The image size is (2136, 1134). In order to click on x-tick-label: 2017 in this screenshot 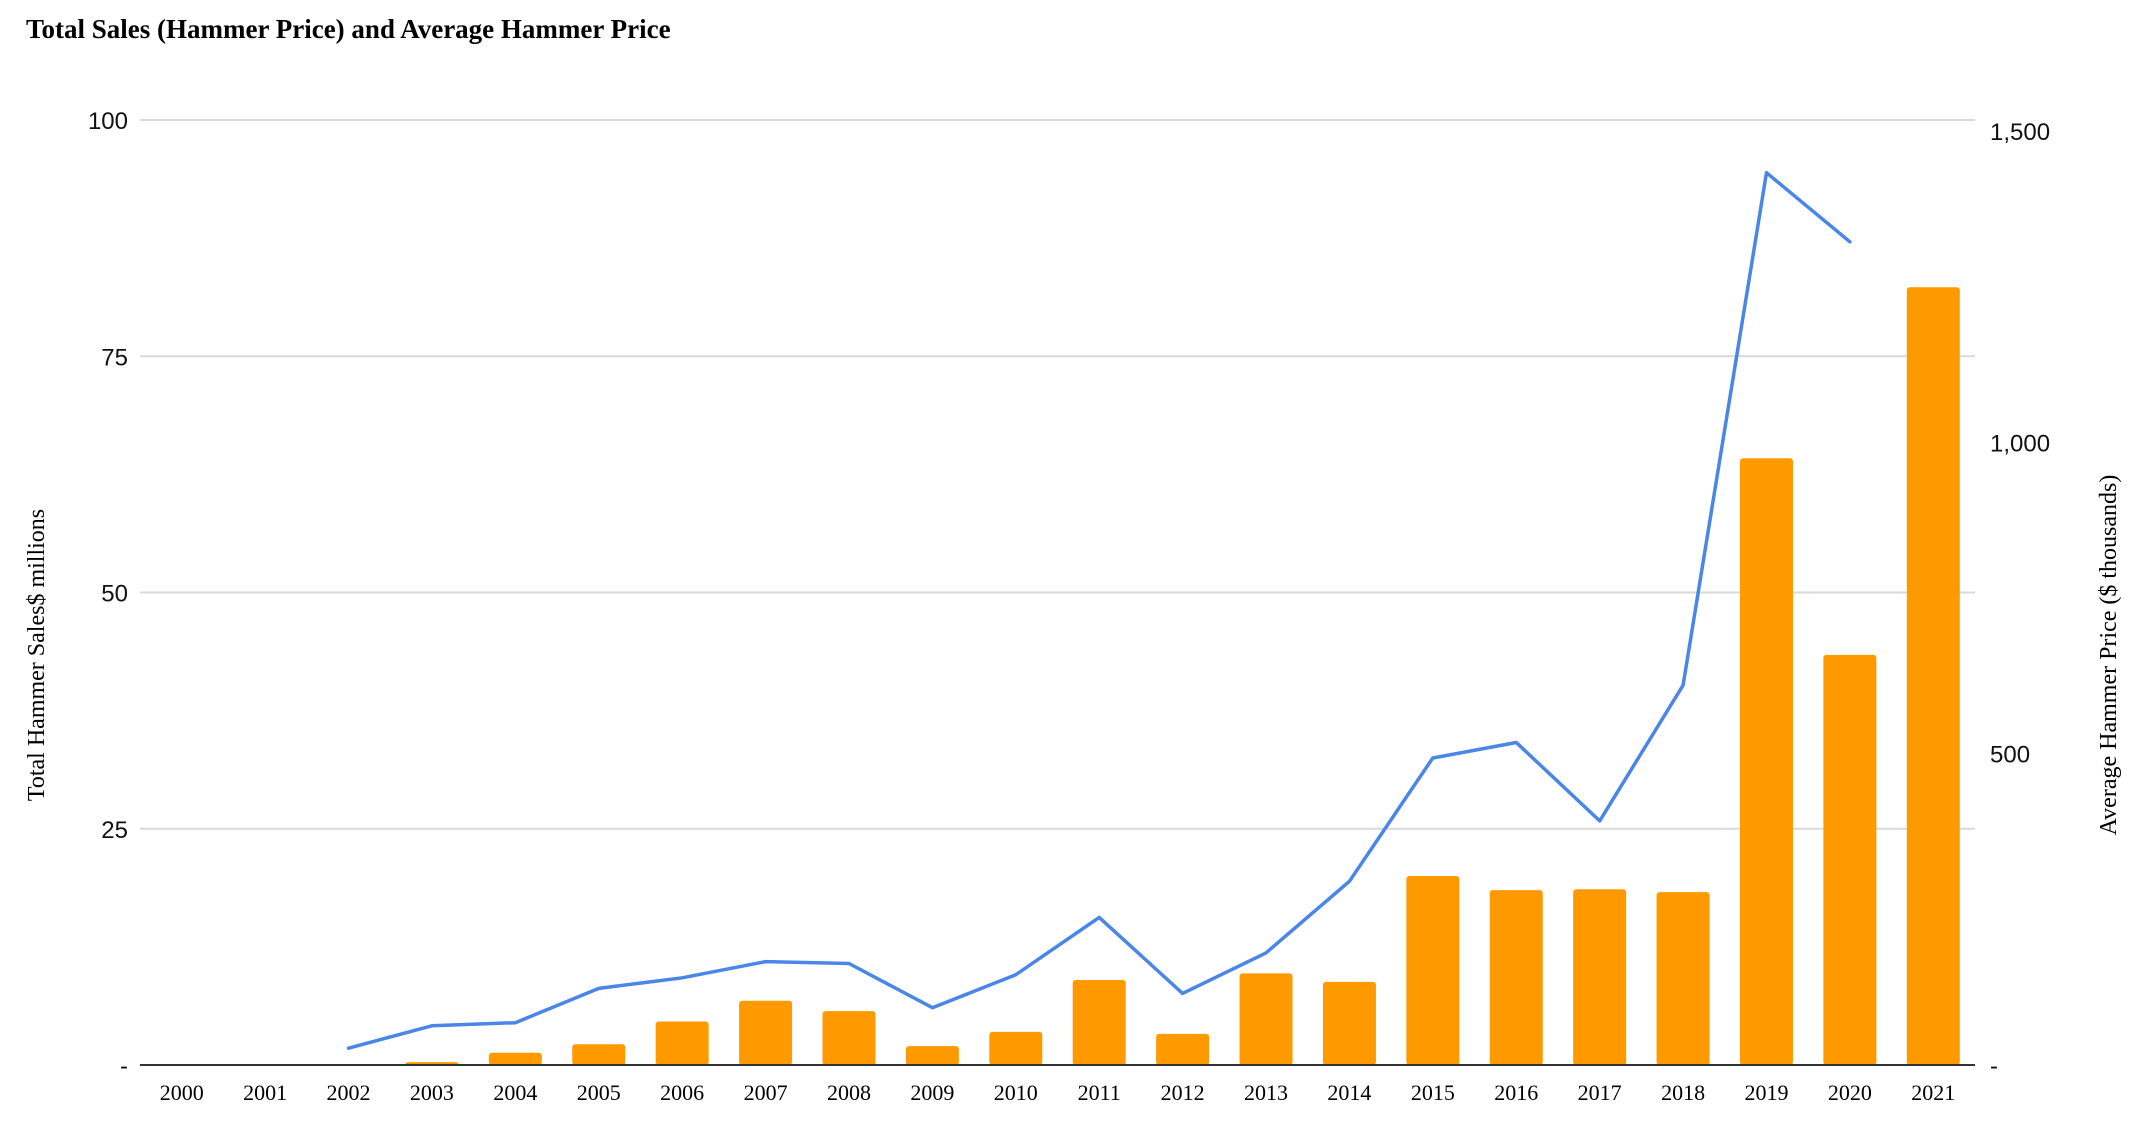, I will do `click(1600, 1092)`.